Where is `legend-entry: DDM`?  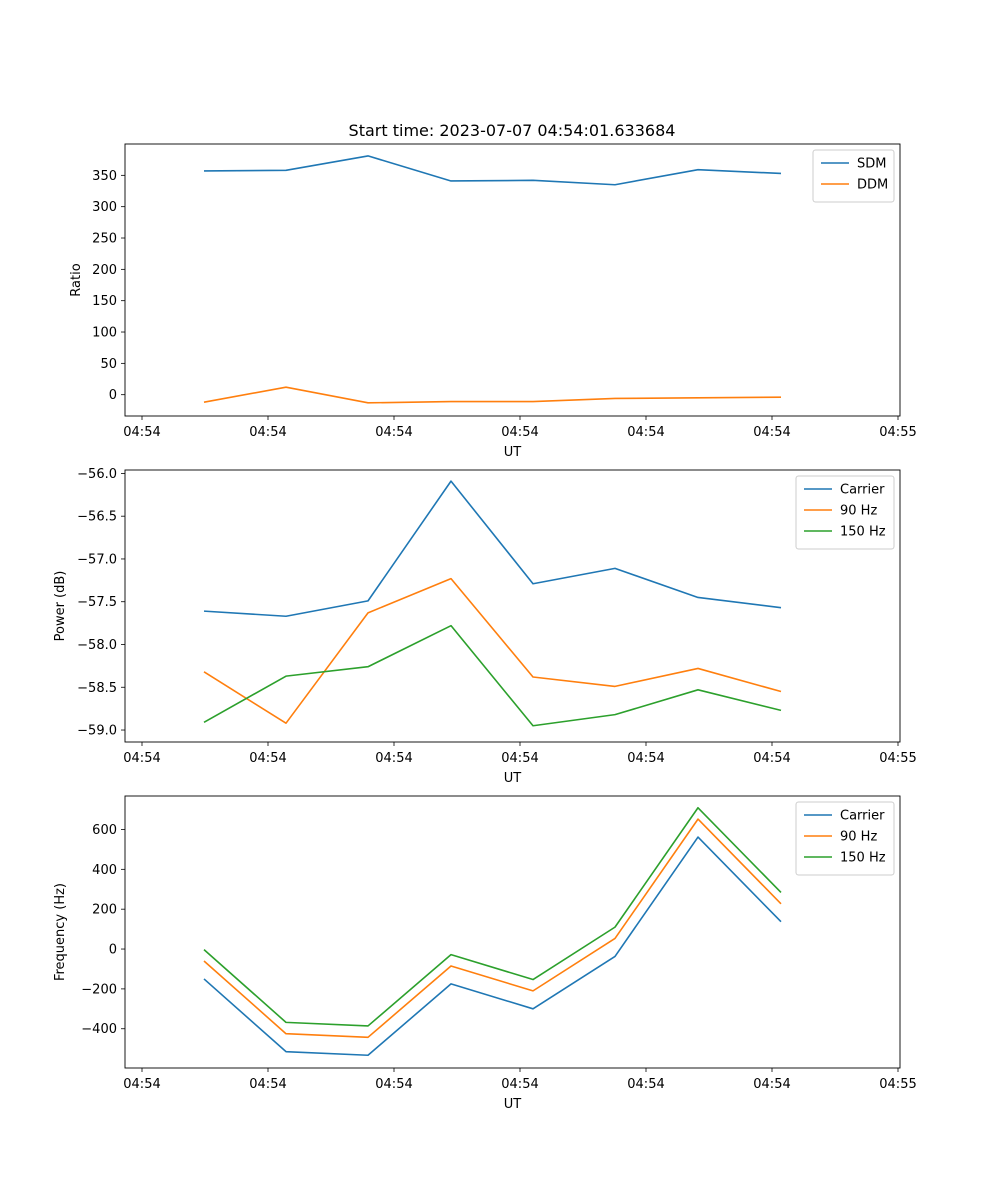
legend-entry: DDM is located at coordinates (872, 185).